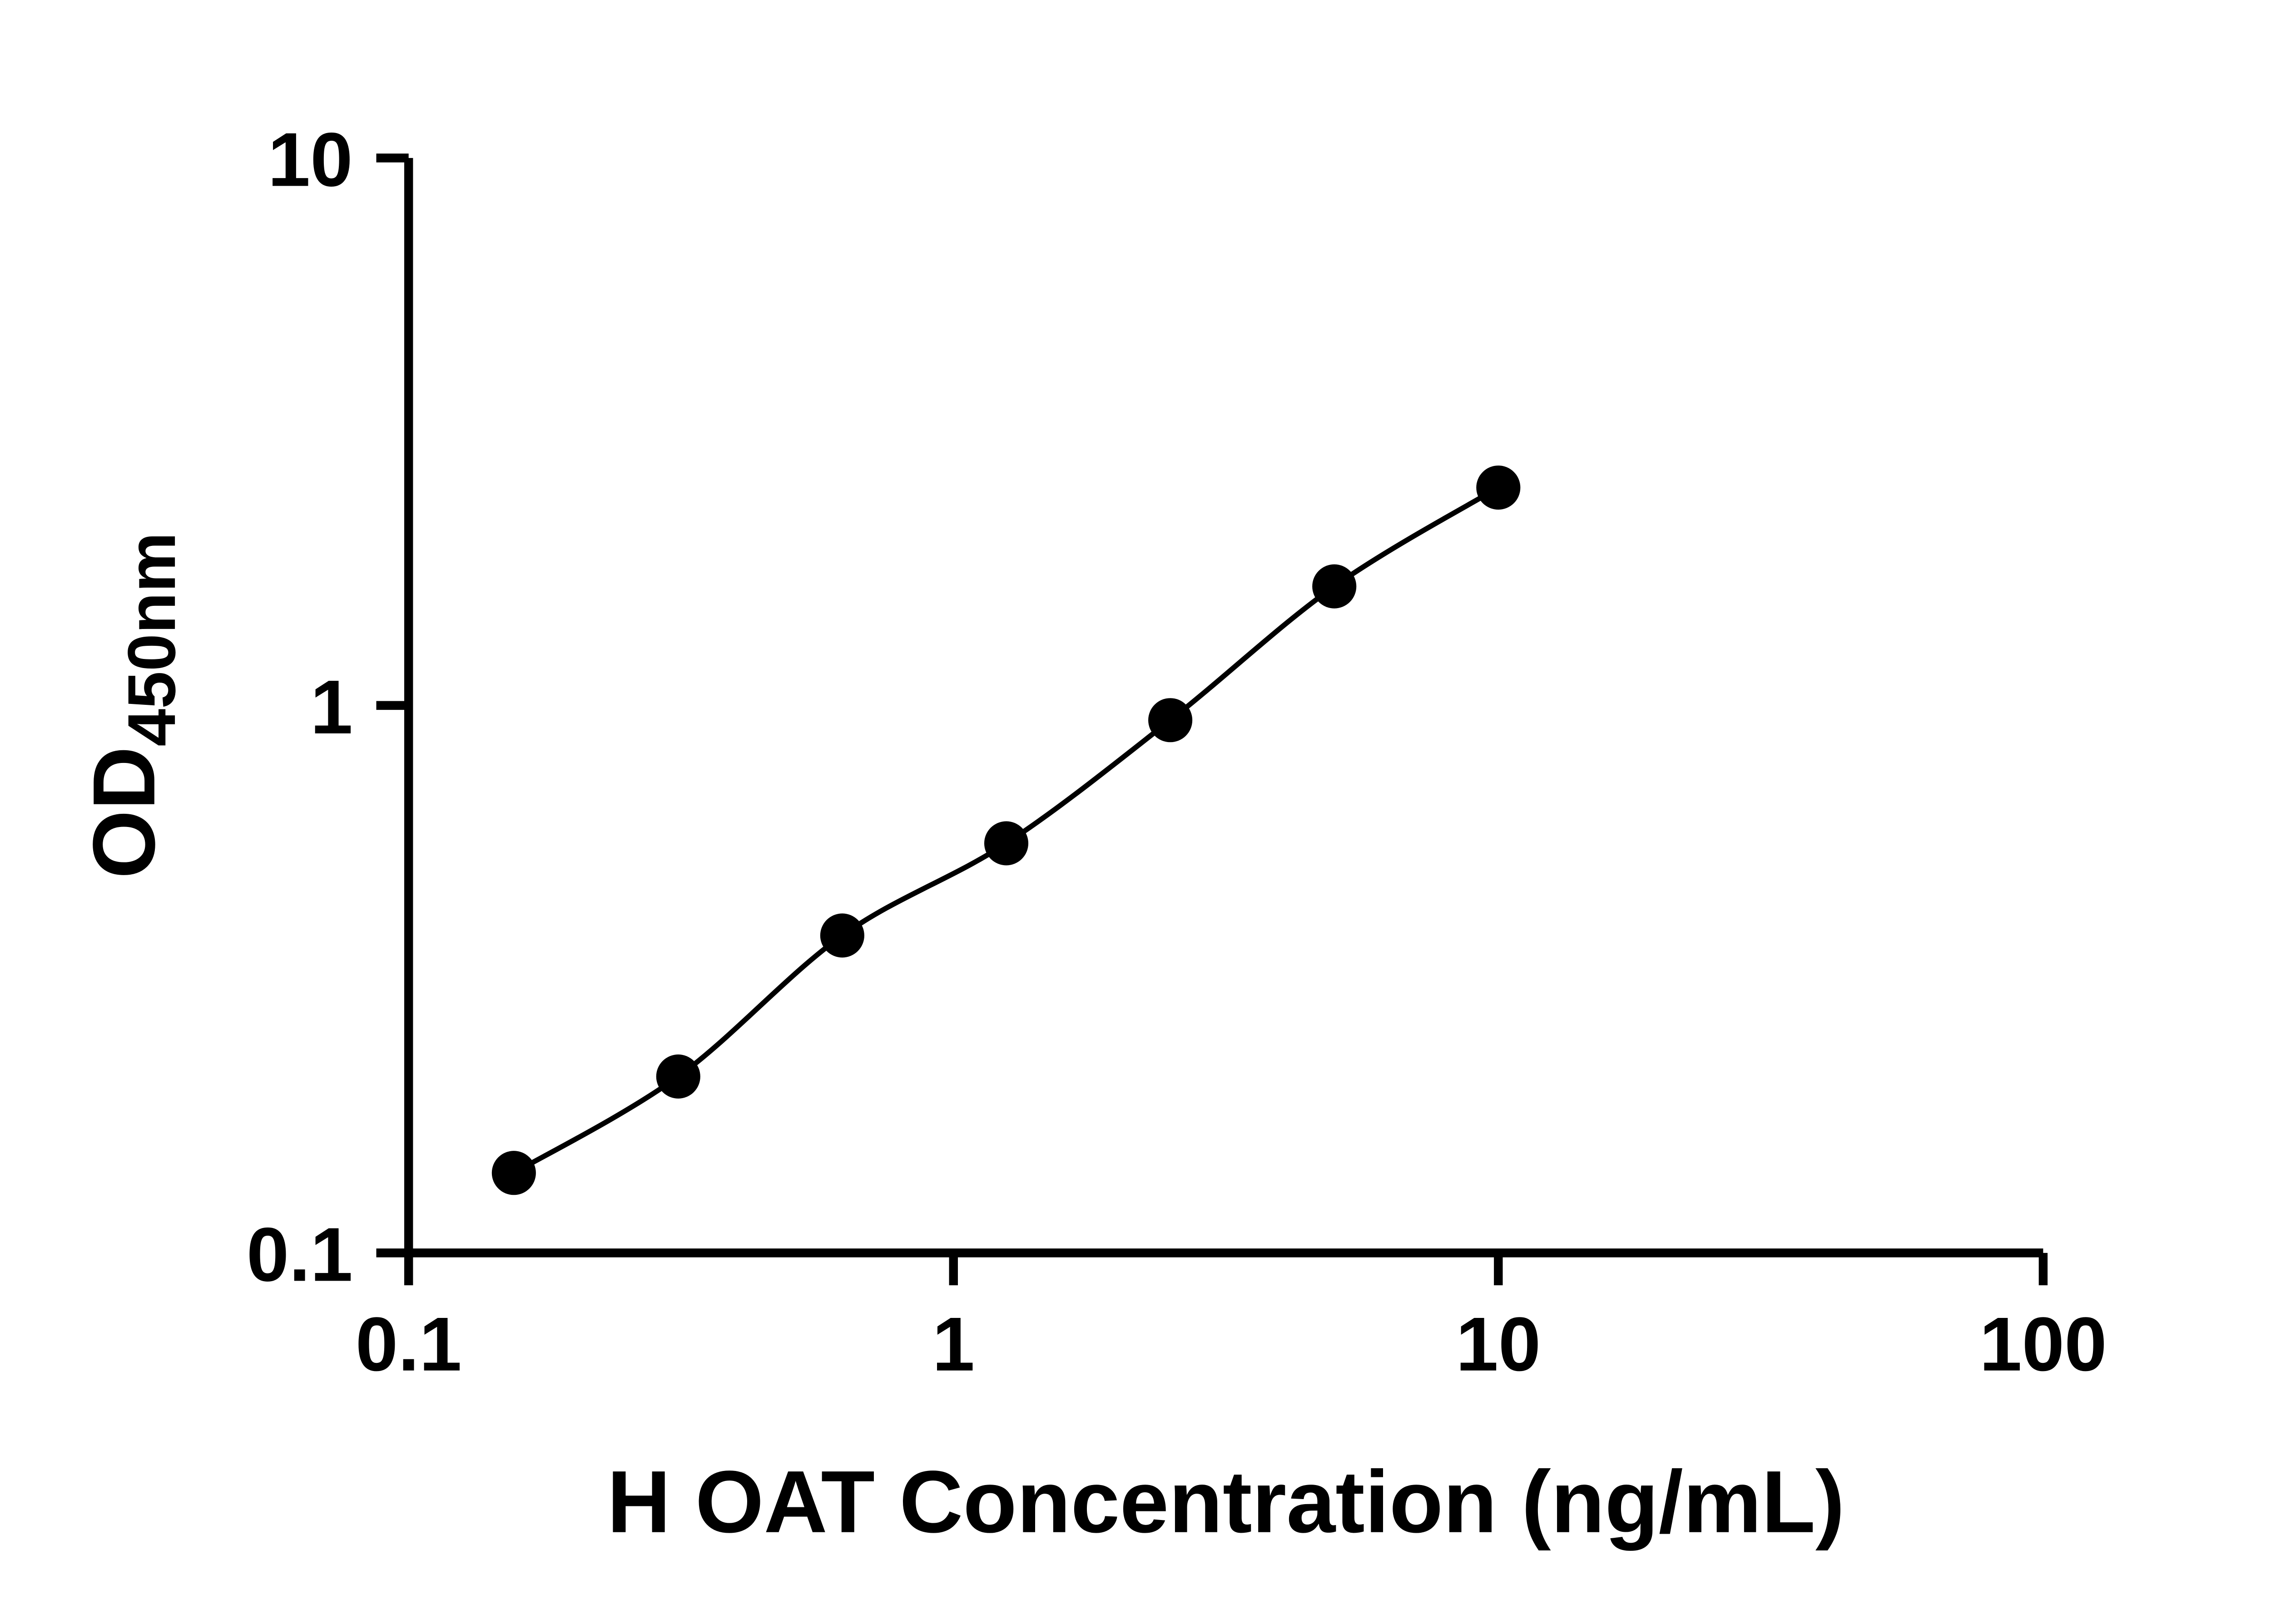  Describe the element at coordinates (1498, 1344) in the screenshot. I see `x-axis-tick-label: 10` at that location.